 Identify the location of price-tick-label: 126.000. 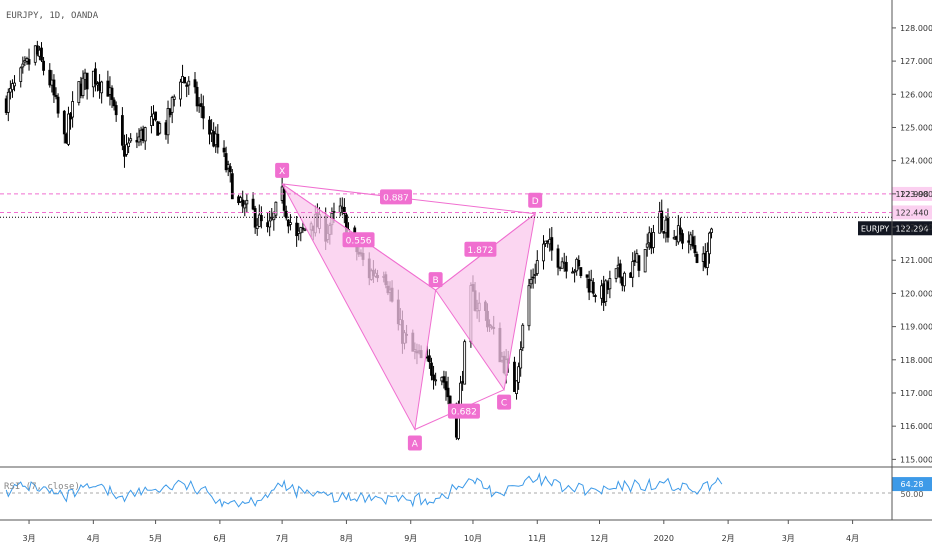
(916, 94).